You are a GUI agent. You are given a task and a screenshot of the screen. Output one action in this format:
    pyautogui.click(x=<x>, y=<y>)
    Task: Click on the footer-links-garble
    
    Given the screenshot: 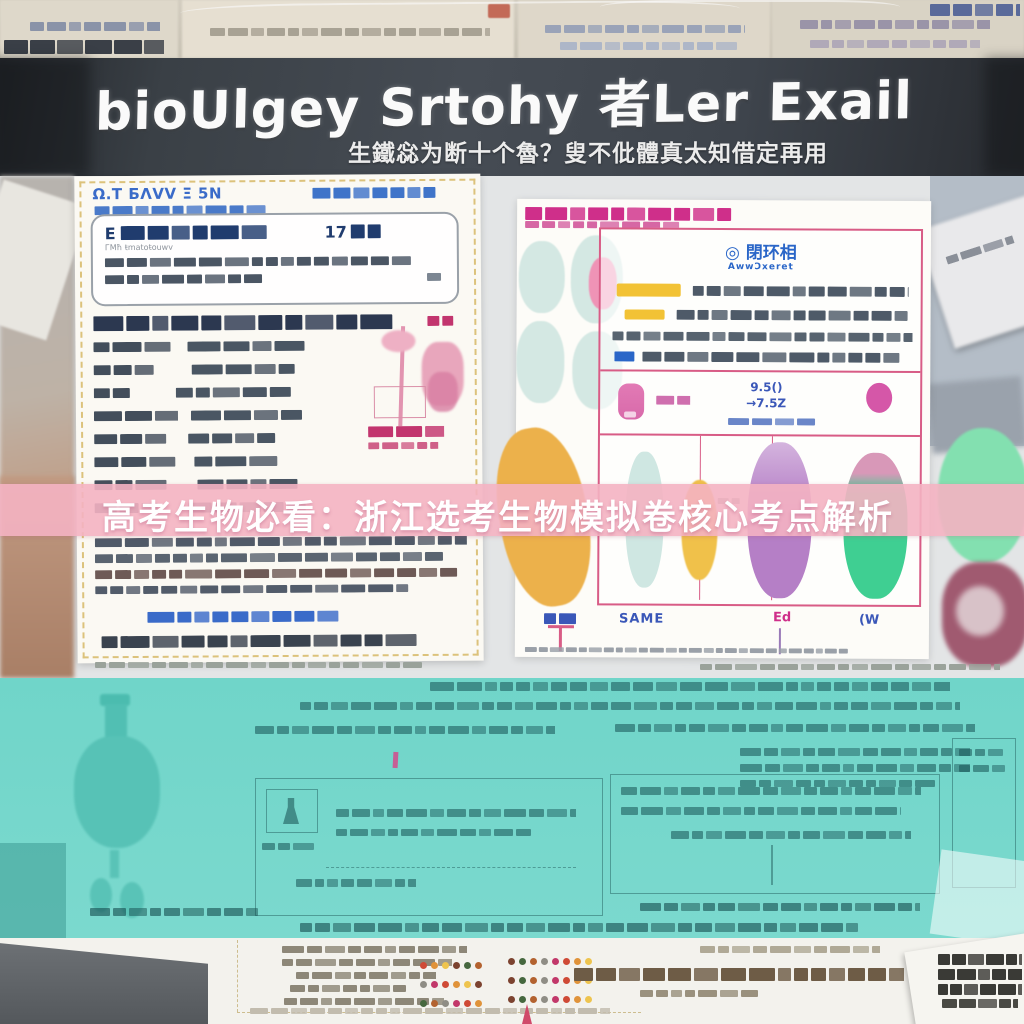 What is the action you would take?
    pyautogui.click(x=282, y=616)
    